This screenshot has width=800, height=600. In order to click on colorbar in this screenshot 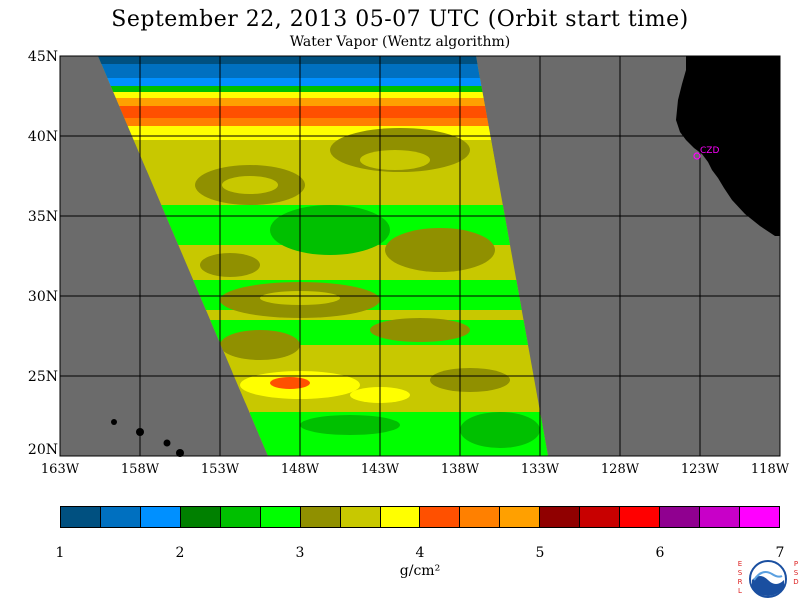, I will do `click(420, 517)`.